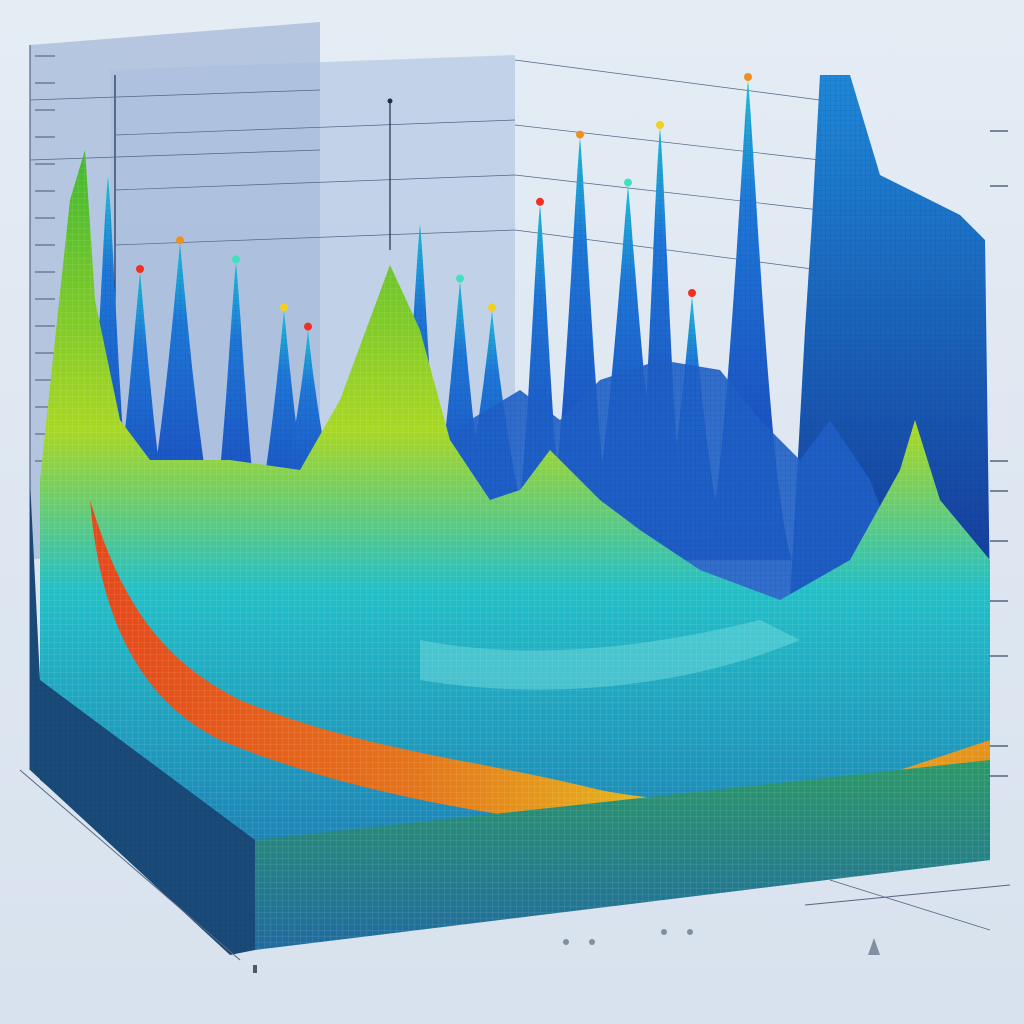 The height and width of the screenshot is (1024, 1024). Describe the element at coordinates (610, 655) in the screenshot. I see `valley-highlight` at that location.